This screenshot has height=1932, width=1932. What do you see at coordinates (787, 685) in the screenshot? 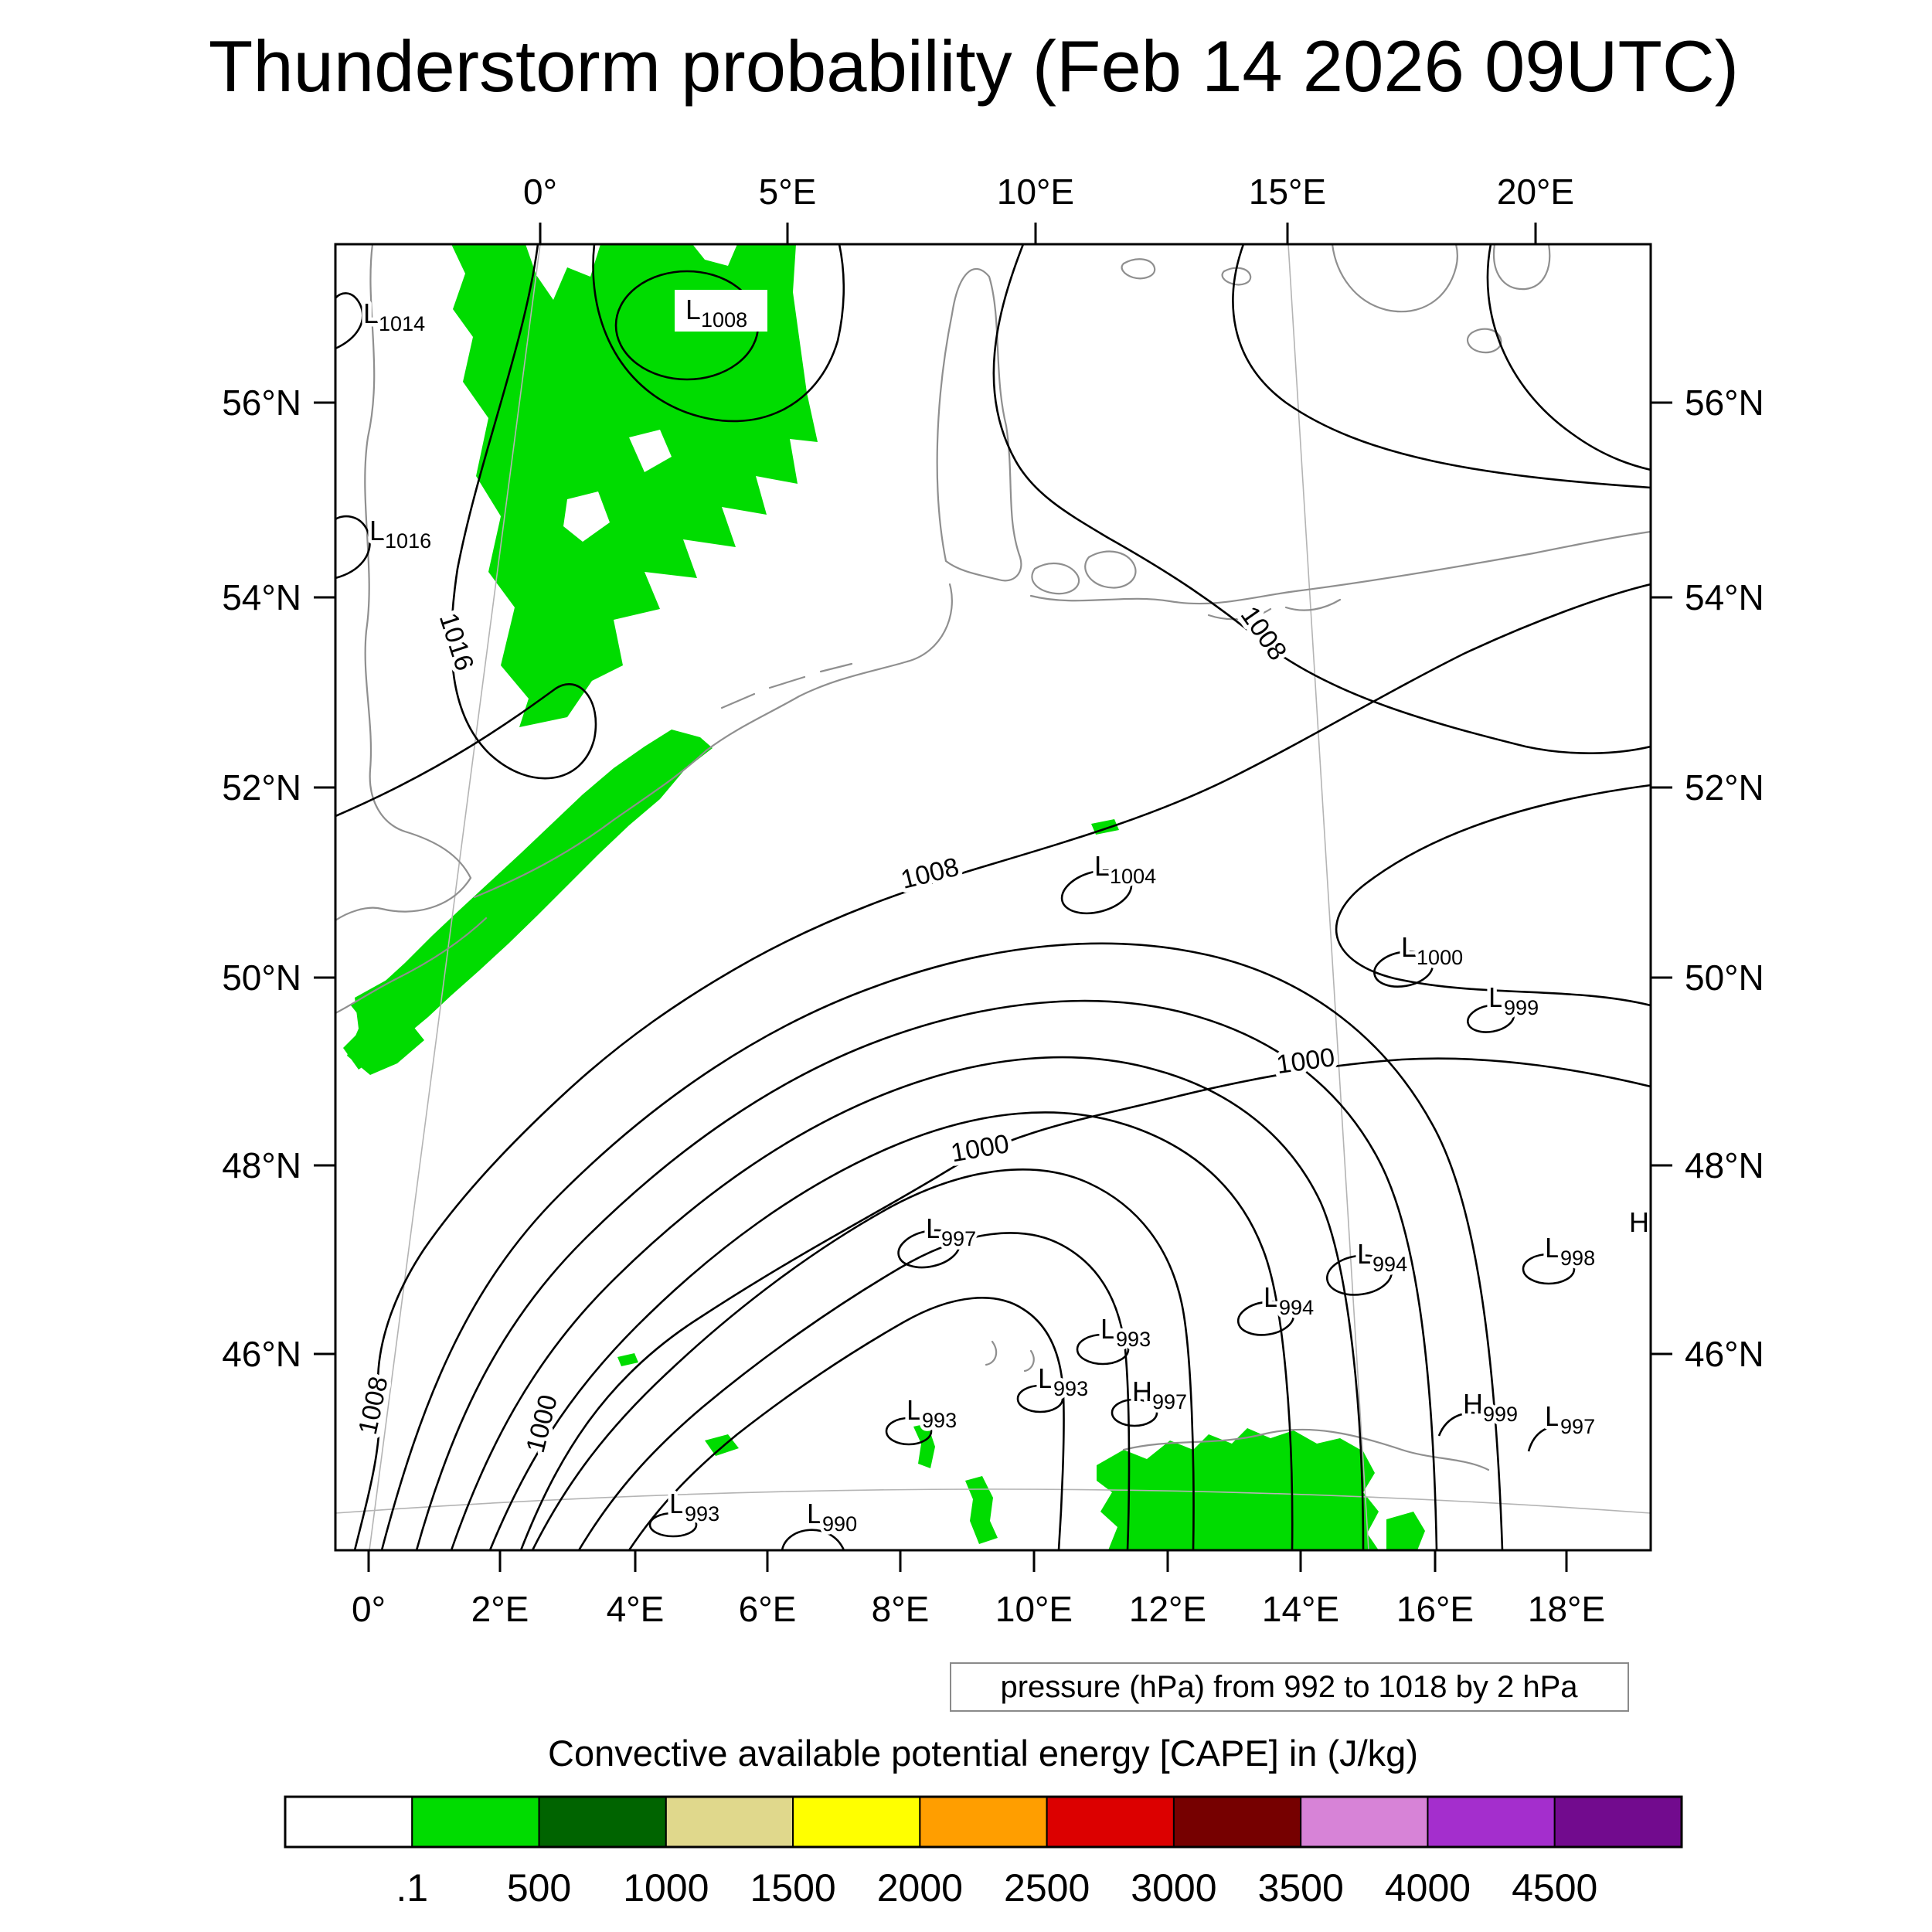
I see `coastline-frisian-islands` at bounding box center [787, 685].